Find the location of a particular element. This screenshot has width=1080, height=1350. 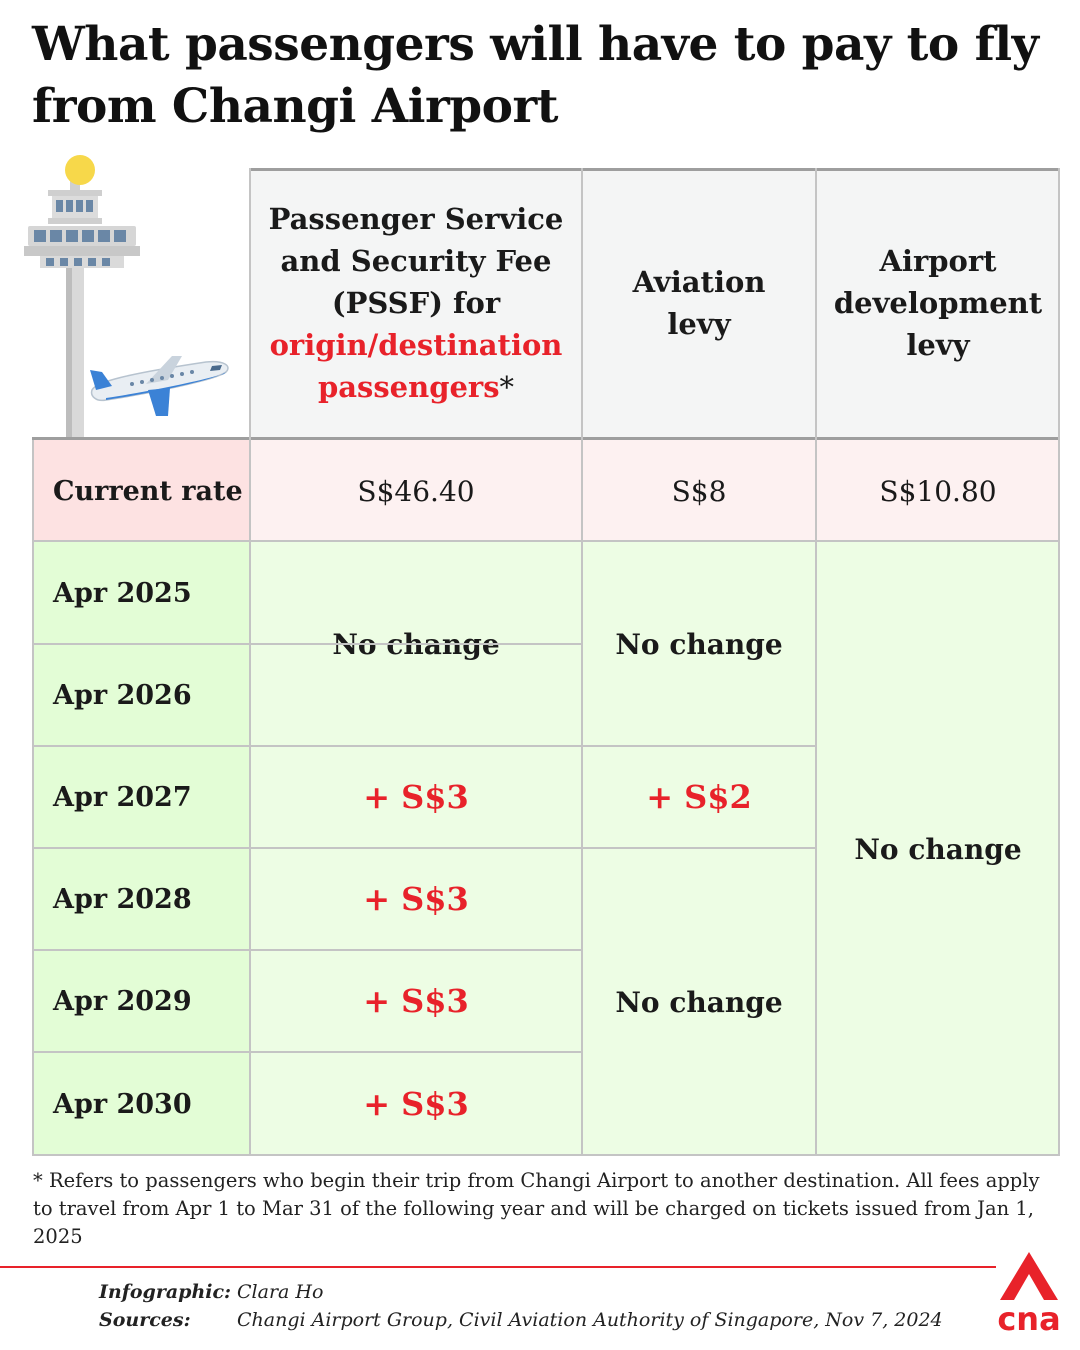

header-development: Airport development levy is located at coordinates (938, 303).